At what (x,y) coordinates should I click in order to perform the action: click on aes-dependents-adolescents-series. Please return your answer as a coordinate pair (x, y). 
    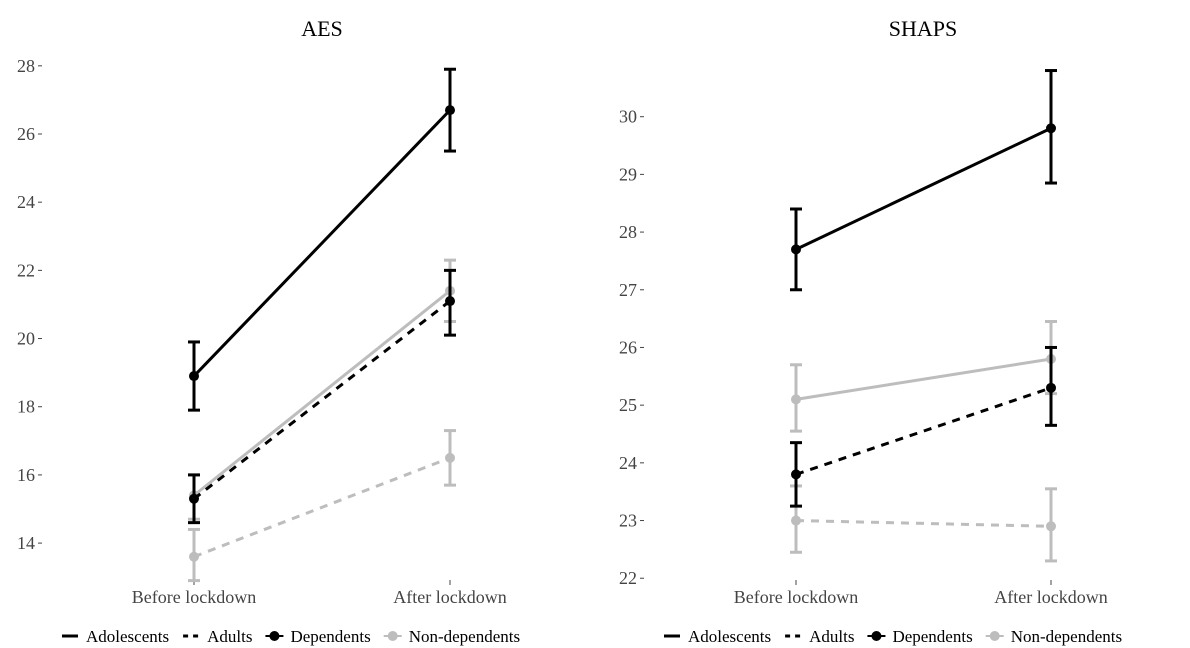
    Looking at the image, I should click on (322, 239).